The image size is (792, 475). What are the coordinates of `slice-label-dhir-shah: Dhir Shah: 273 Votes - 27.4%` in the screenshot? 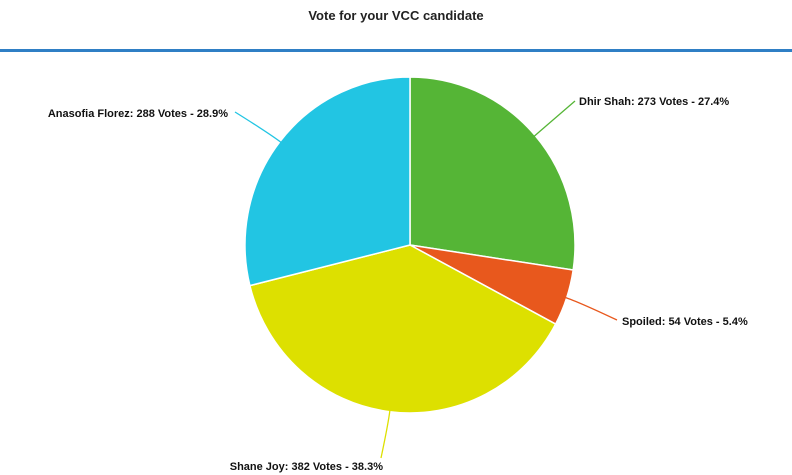 It's located at (654, 102).